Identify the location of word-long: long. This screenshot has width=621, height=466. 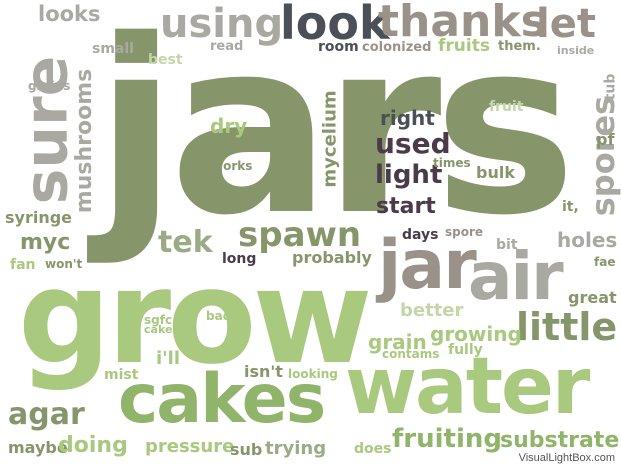
(239, 259).